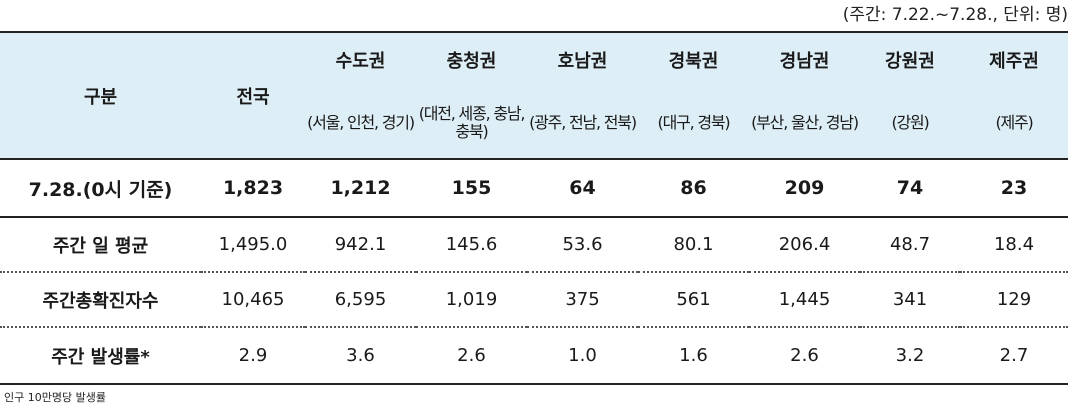 Image resolution: width=1080 pixels, height=412 pixels. I want to click on header-region-sub: (광주, 전남, 전북), so click(582, 123).